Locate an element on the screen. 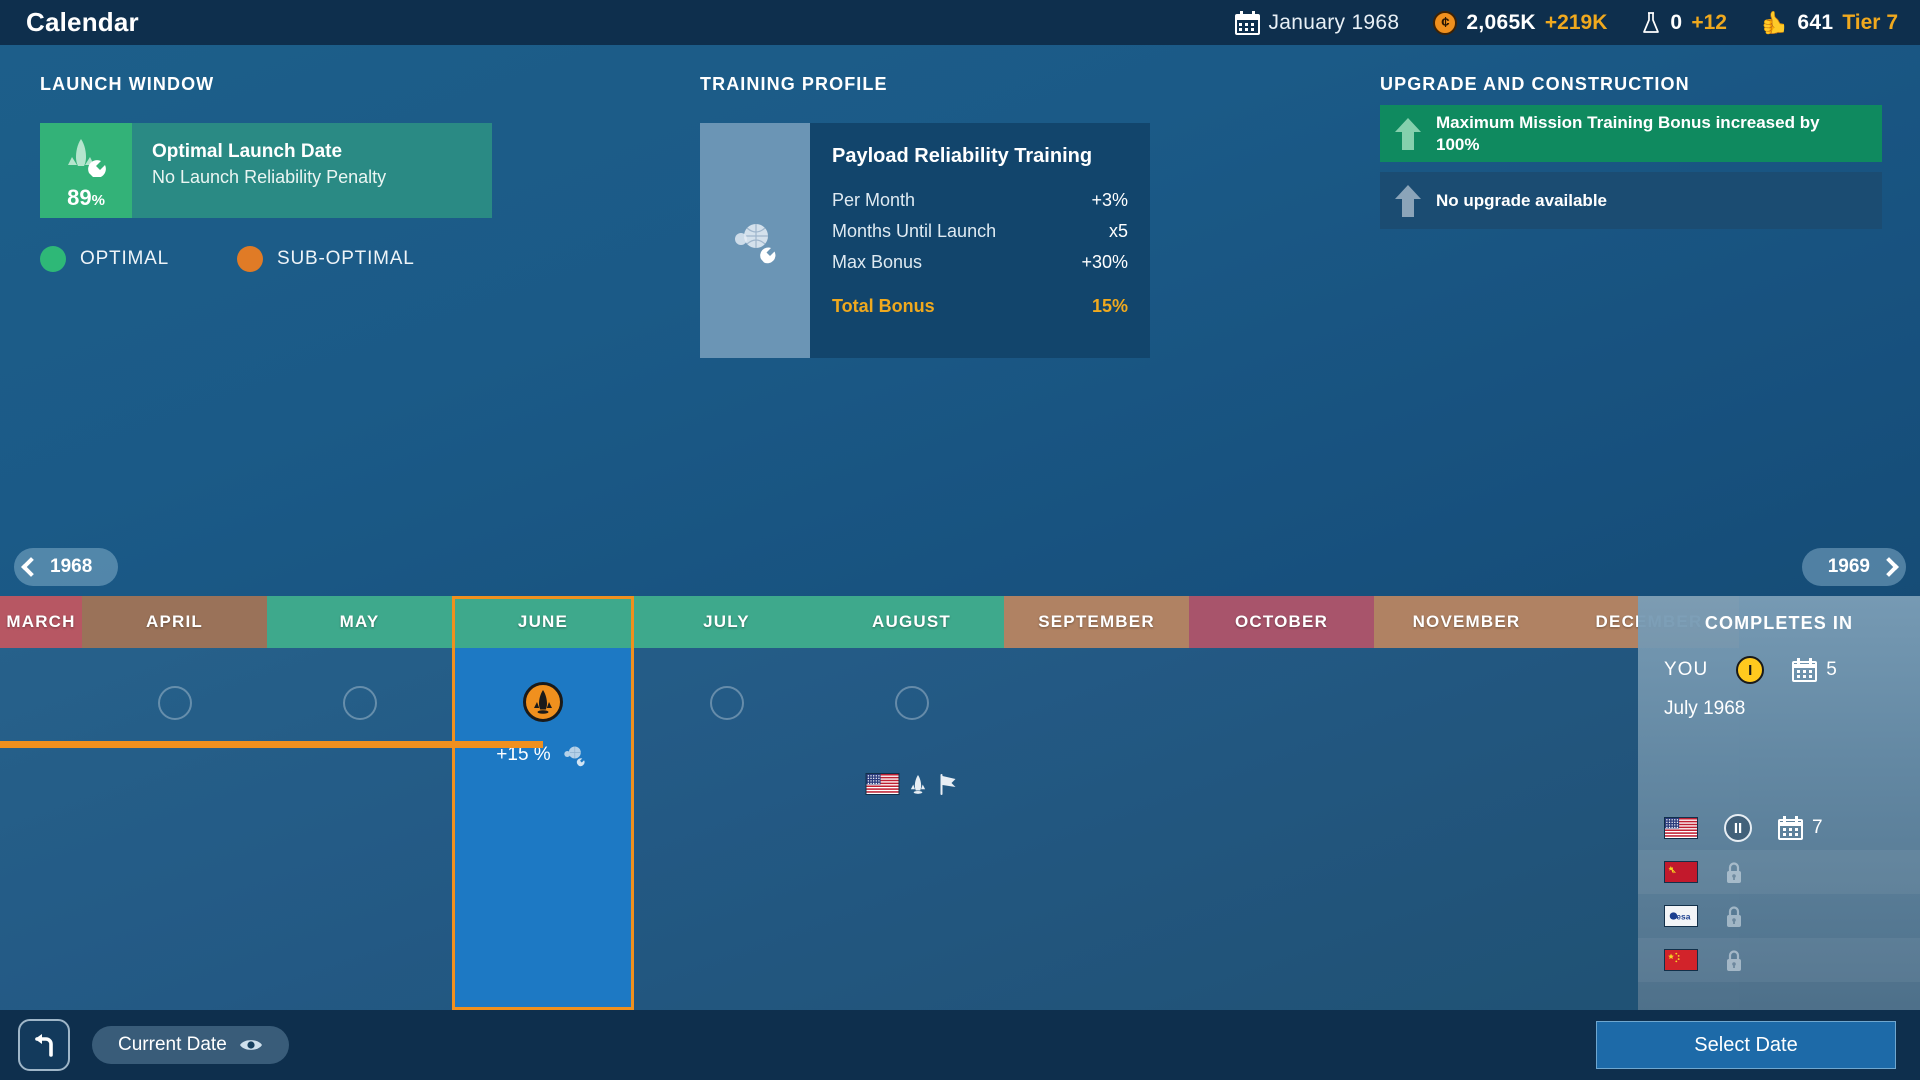 The width and height of the screenshot is (1920, 1080). hud-science-value: 0 is located at coordinates (1676, 22).